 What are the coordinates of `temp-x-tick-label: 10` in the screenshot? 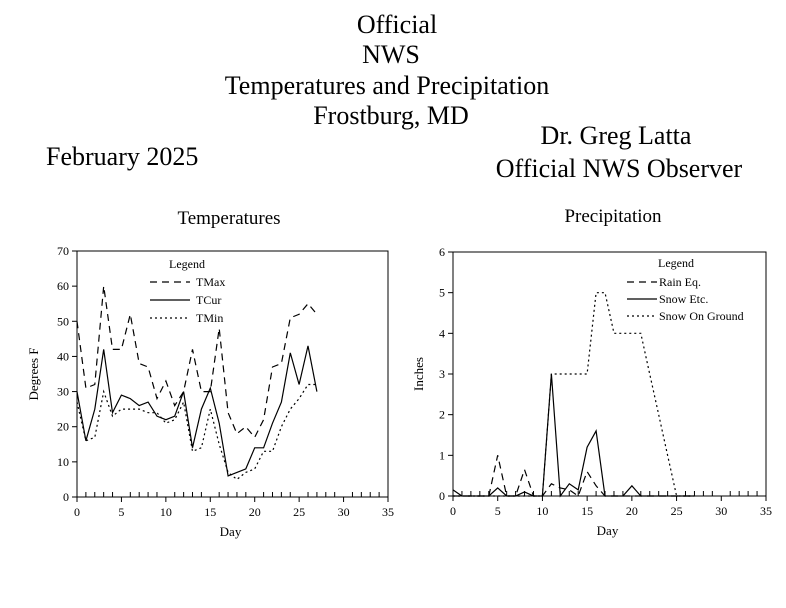 It's located at (166, 512).